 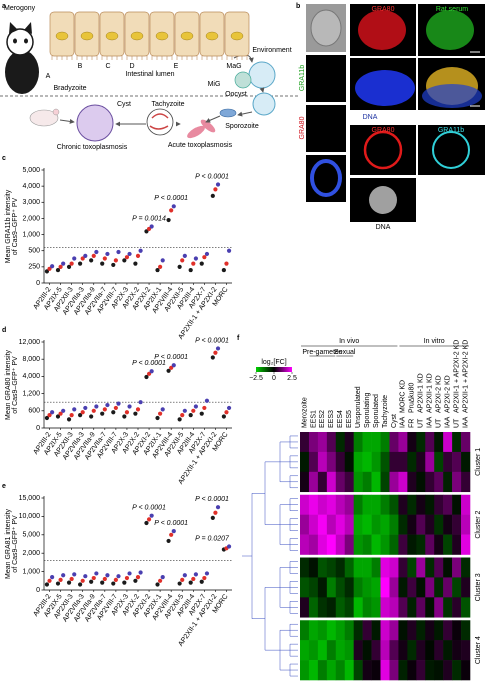 I want to click on p-value: P = 0.0014, so click(x=149, y=218).